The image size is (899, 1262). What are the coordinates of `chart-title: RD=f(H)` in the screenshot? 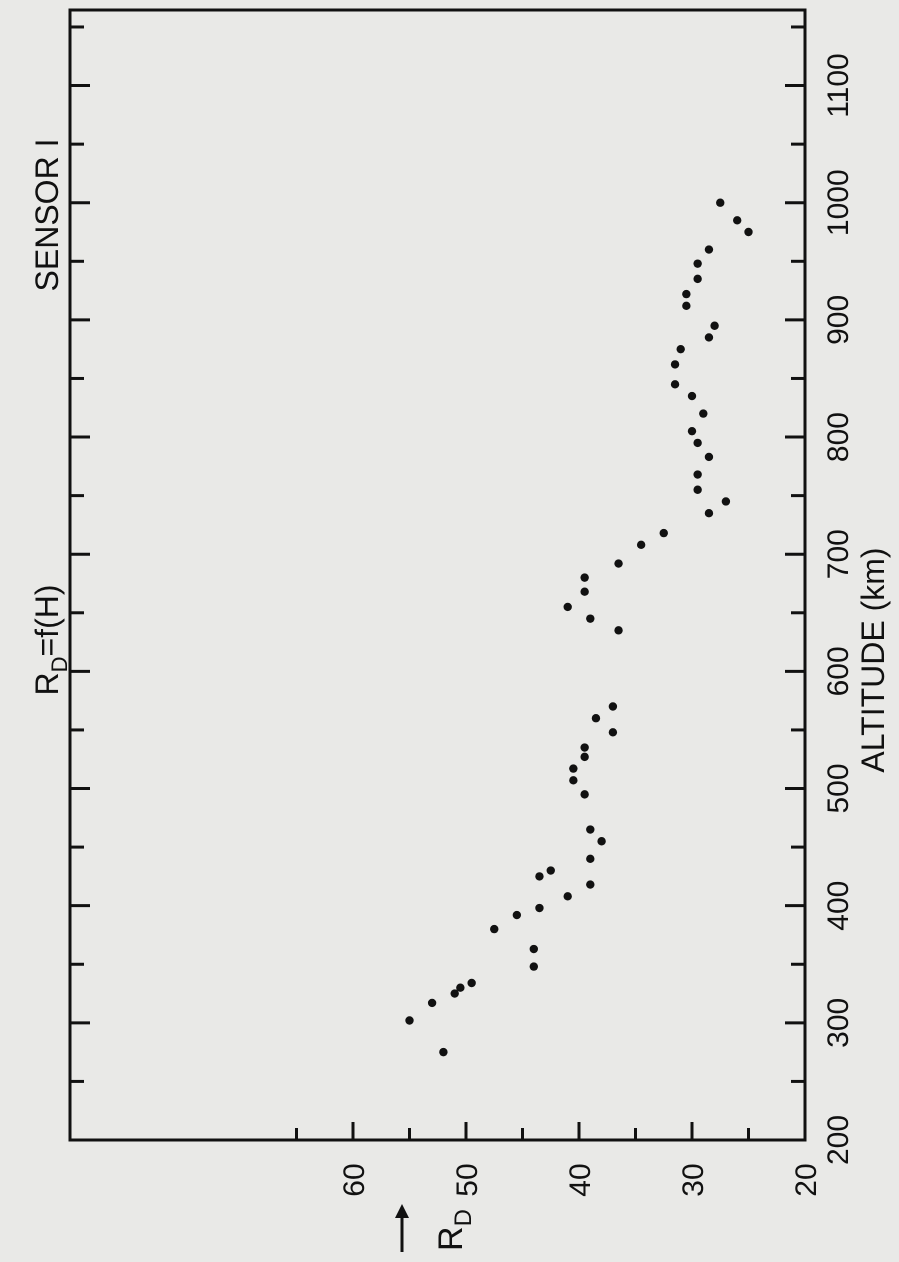 It's located at (50, 640).